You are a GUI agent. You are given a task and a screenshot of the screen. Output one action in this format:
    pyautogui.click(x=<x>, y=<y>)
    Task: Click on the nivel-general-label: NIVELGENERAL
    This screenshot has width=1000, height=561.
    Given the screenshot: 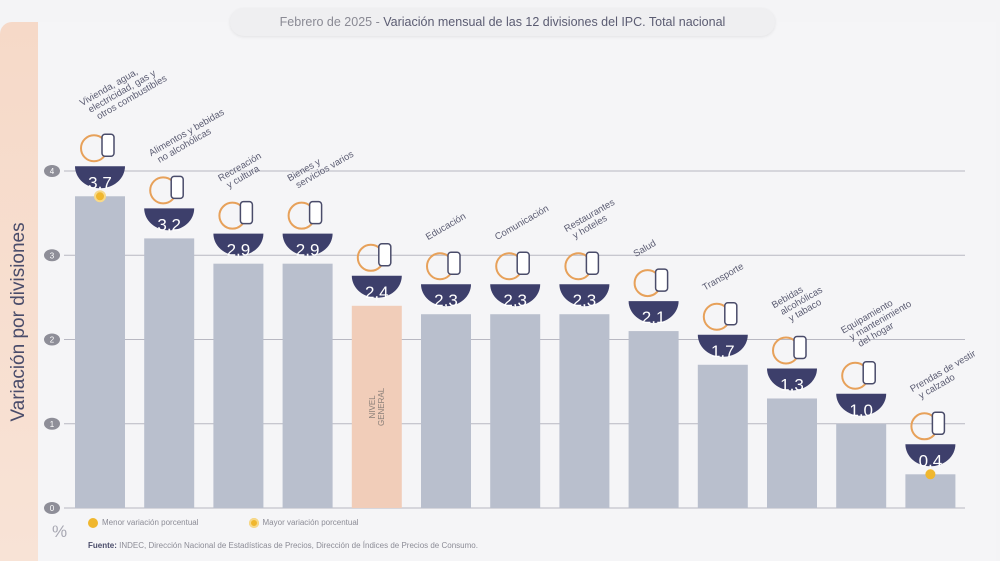 What is the action you would take?
    pyautogui.click(x=377, y=406)
    